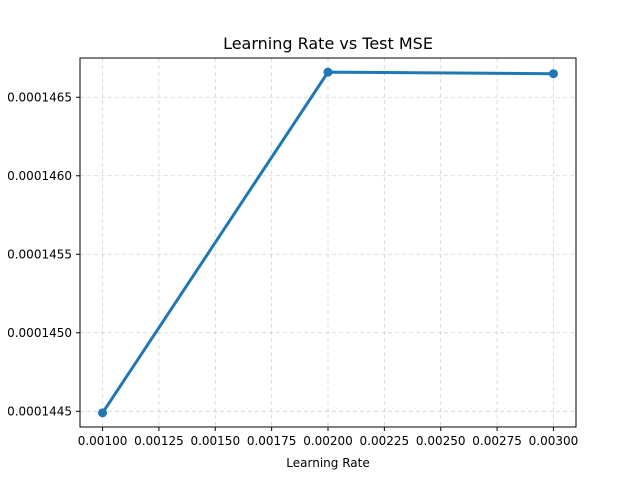  I want to click on x-tick-label: 0.00150, so click(215, 441).